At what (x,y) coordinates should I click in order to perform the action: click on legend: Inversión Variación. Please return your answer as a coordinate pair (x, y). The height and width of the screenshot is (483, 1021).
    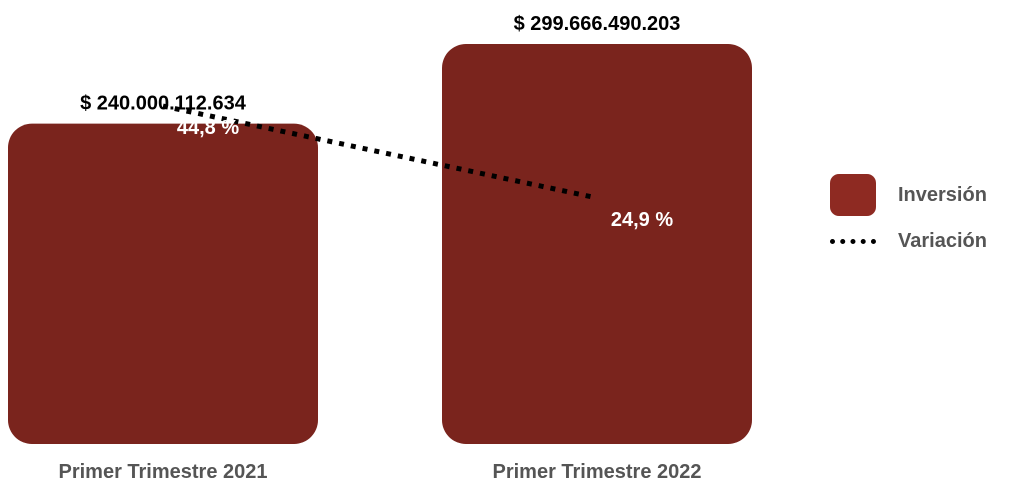
    Looking at the image, I should click on (908, 222).